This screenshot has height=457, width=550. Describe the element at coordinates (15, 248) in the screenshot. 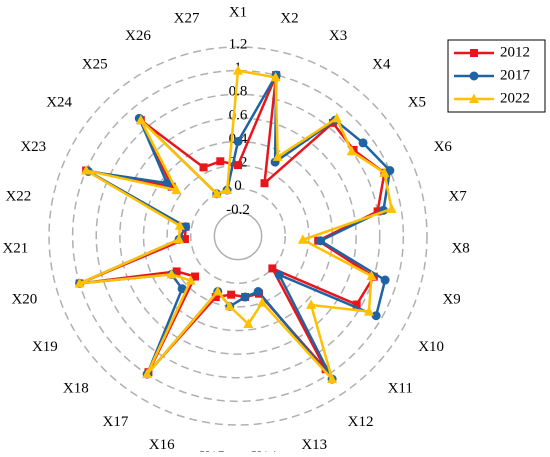

I see `category-label: X21` at that location.